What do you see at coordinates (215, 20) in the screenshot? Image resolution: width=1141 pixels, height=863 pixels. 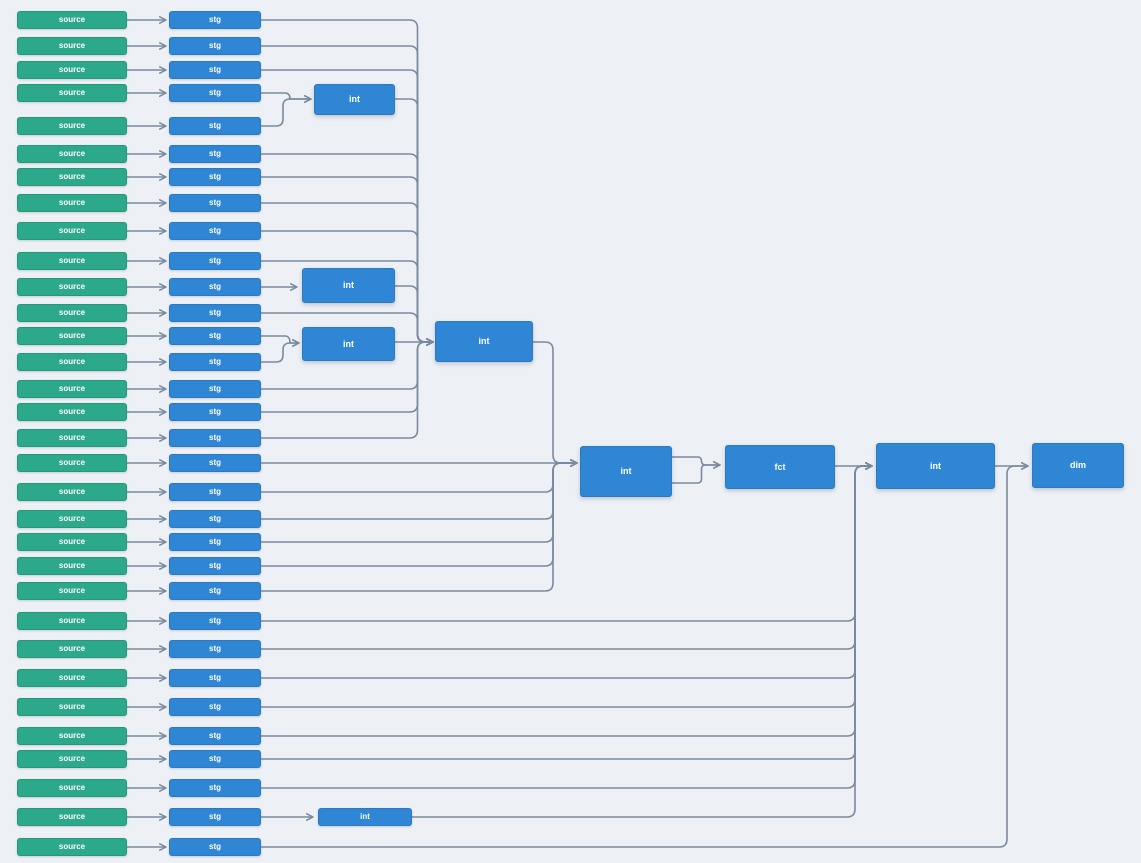 I see `stg-node-1: stg` at bounding box center [215, 20].